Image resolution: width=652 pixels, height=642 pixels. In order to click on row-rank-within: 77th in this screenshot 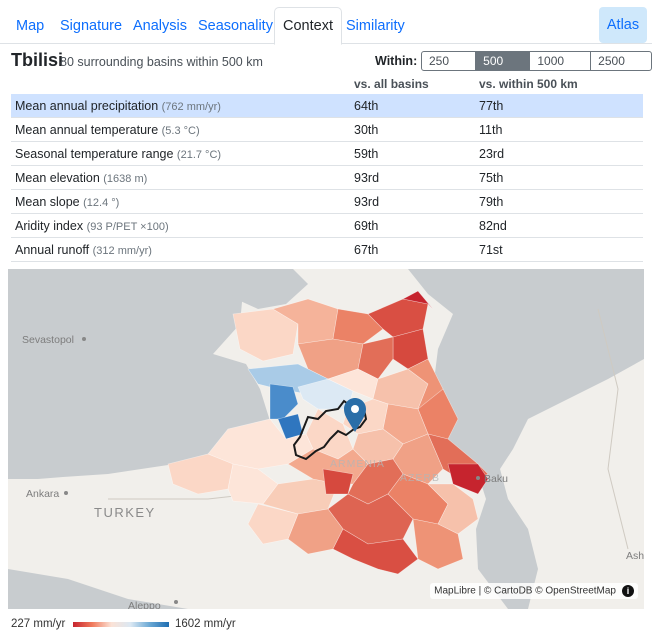, I will do `click(491, 106)`.